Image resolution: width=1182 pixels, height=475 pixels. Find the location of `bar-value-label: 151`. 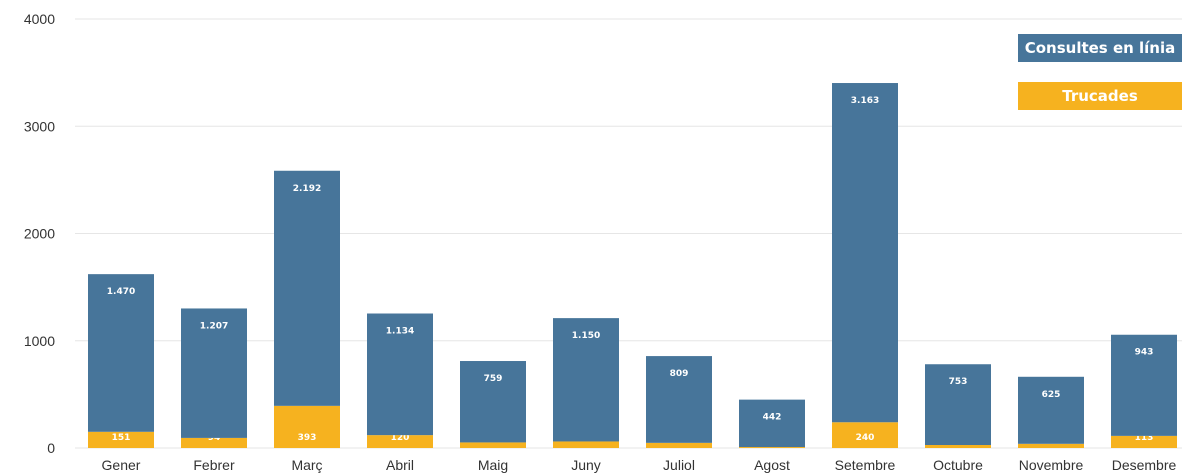

bar-value-label: 151 is located at coordinates (121, 438).